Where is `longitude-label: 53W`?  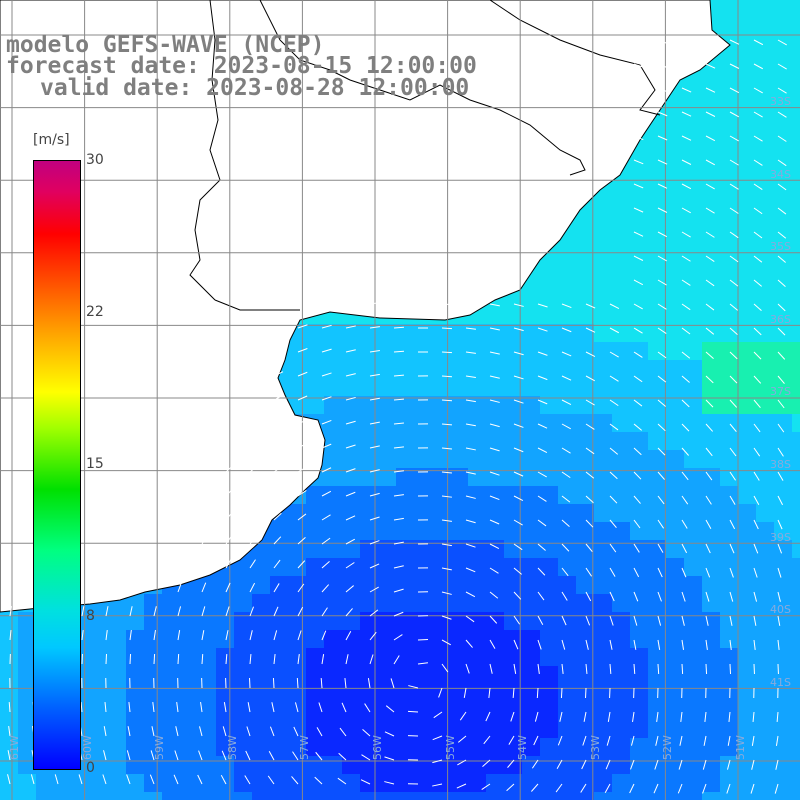
longitude-label: 53W is located at coordinates (595, 747).